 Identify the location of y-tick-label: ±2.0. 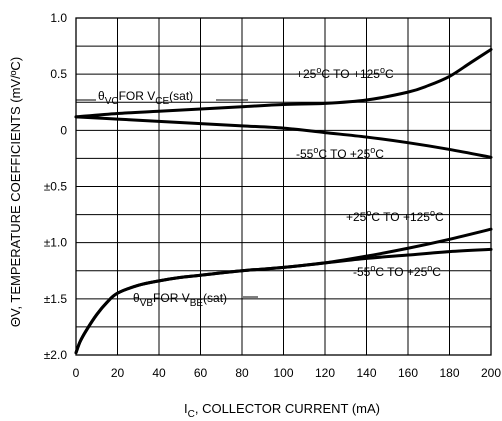
(56, 355).